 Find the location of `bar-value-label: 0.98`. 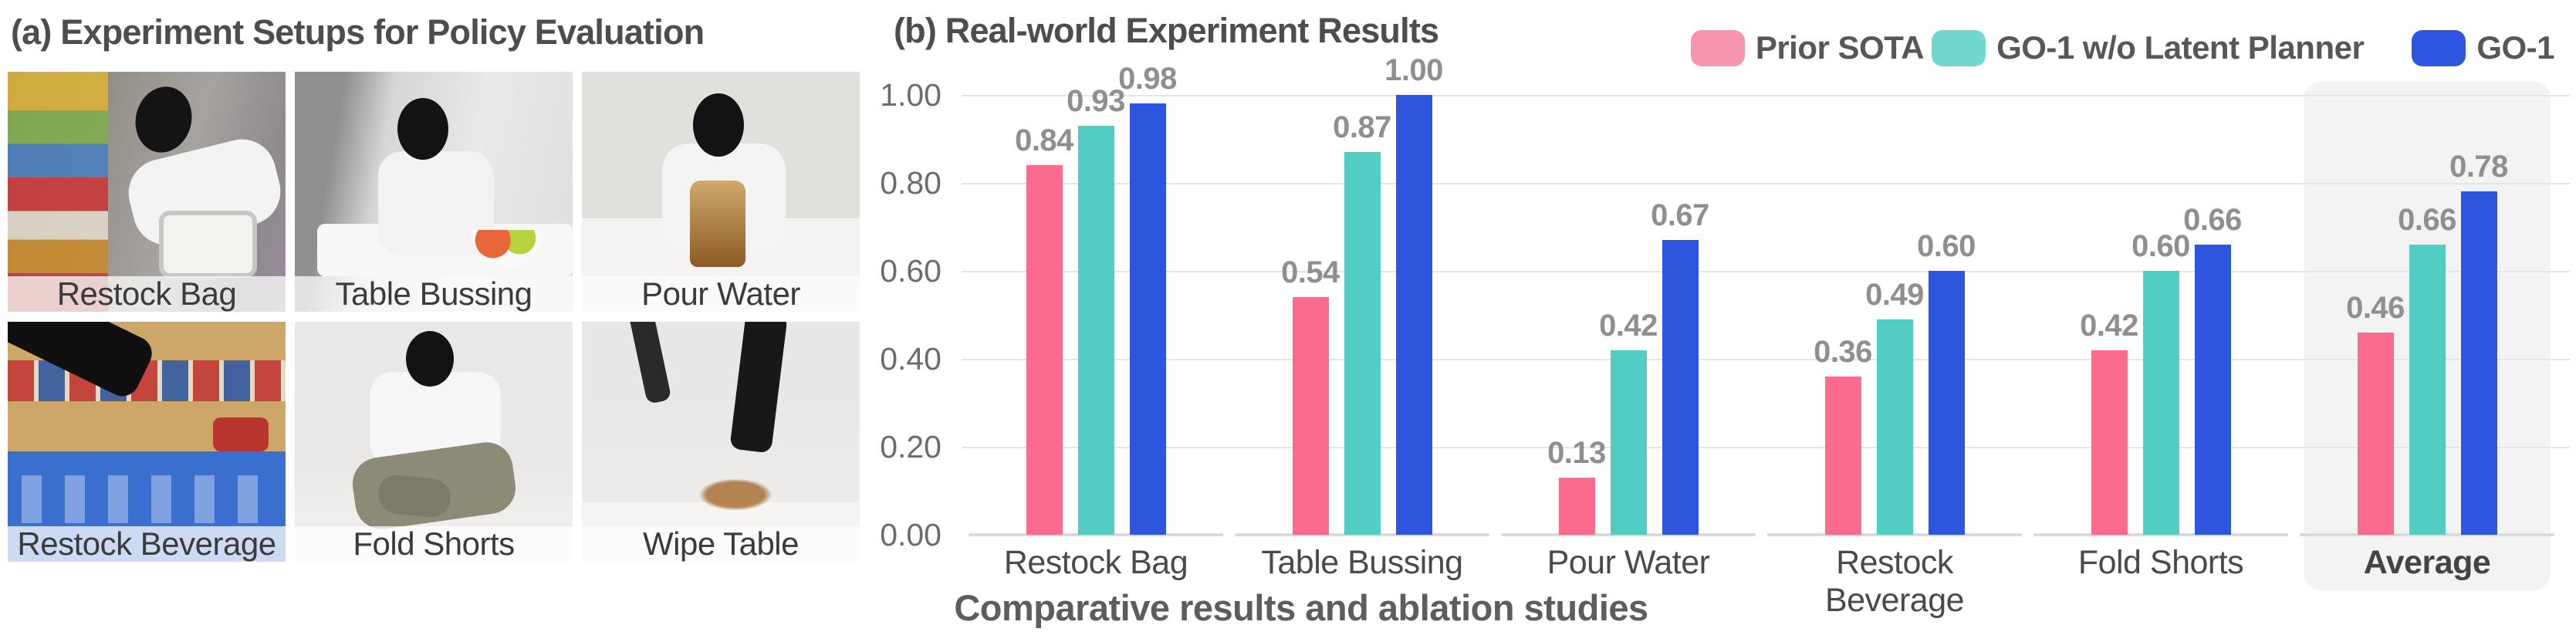

bar-value-label: 0.98 is located at coordinates (1147, 79).